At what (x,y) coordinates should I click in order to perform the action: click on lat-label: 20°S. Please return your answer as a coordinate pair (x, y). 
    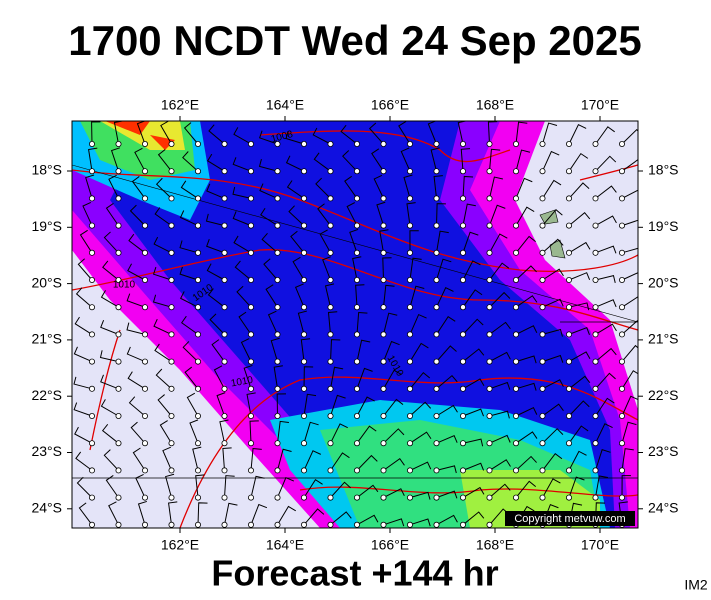
    Looking at the image, I should click on (663, 282).